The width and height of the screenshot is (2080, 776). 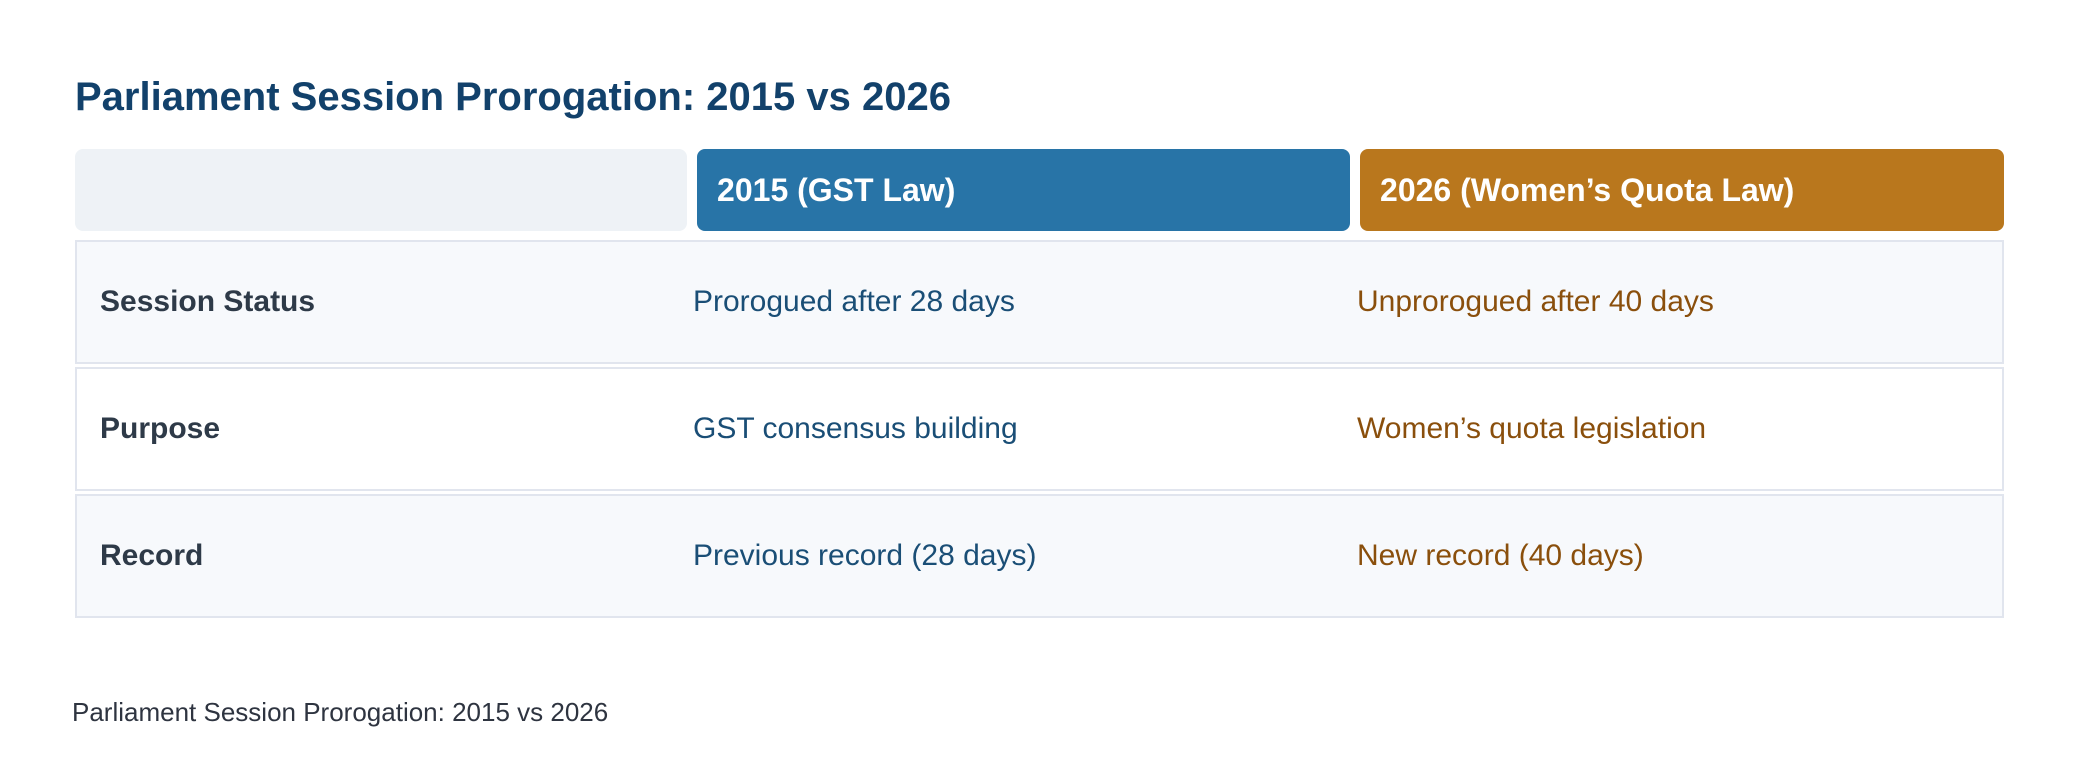 What do you see at coordinates (1500, 555) in the screenshot?
I see `cell-2026: New record (40 days)` at bounding box center [1500, 555].